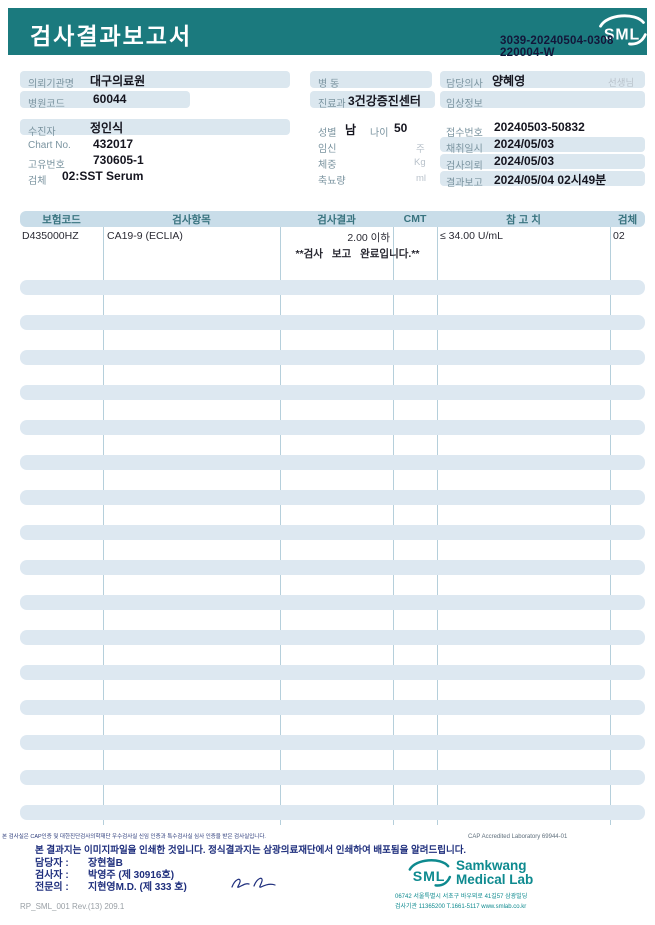 This screenshot has height=925, width=655. Describe the element at coordinates (401, 128) in the screenshot. I see `age-value: 50` at that location.